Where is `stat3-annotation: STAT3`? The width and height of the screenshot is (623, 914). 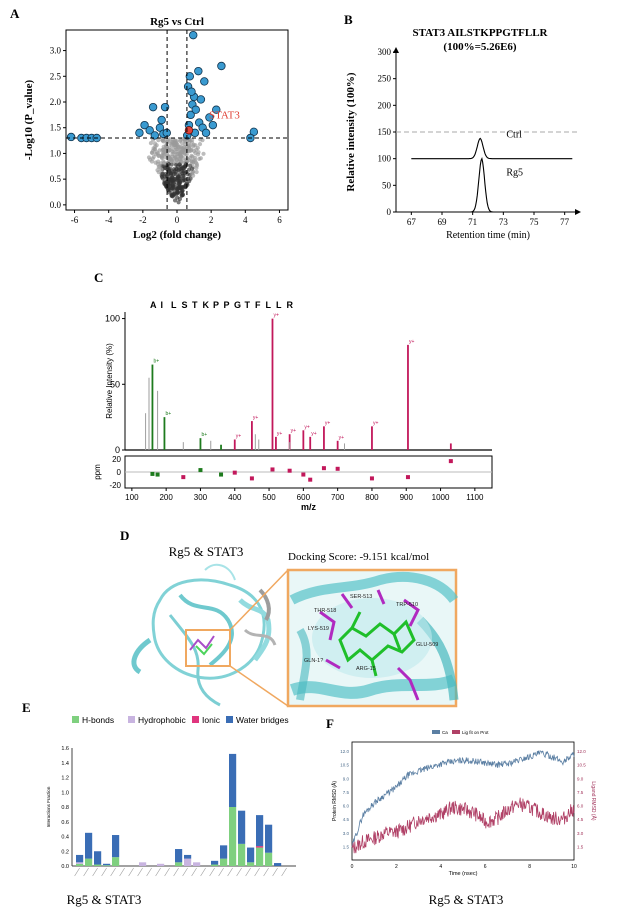 stat3-annotation: STAT3 is located at coordinates (224, 115).